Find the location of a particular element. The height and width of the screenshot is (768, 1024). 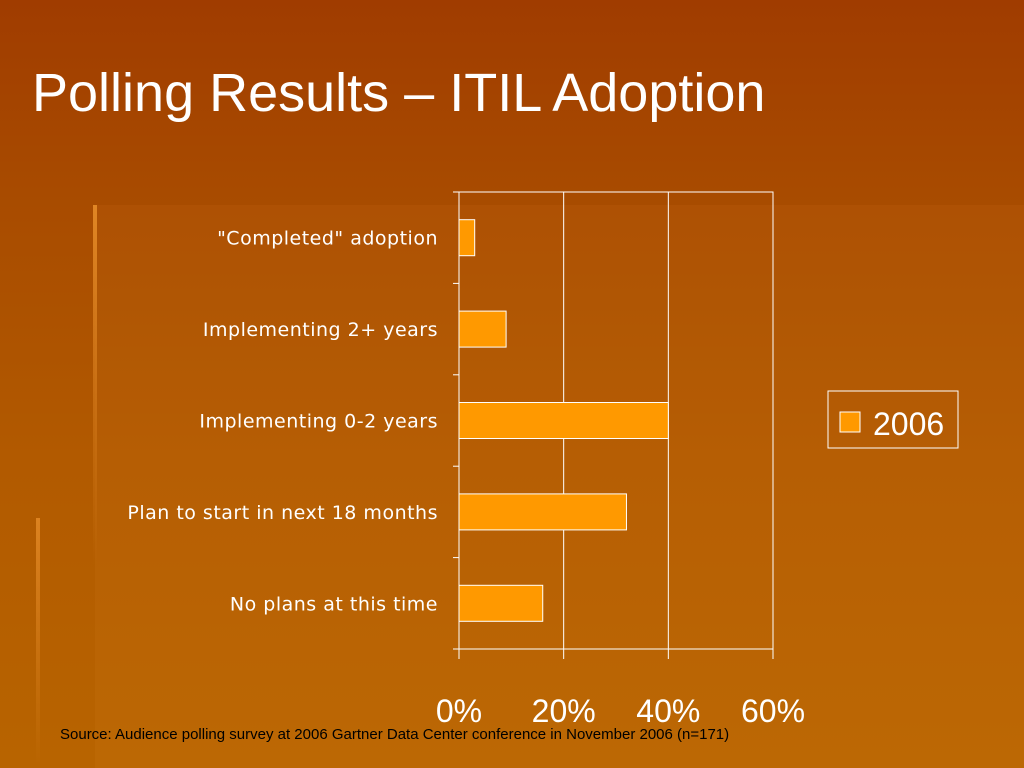

legend-swatch is located at coordinates (850, 422).